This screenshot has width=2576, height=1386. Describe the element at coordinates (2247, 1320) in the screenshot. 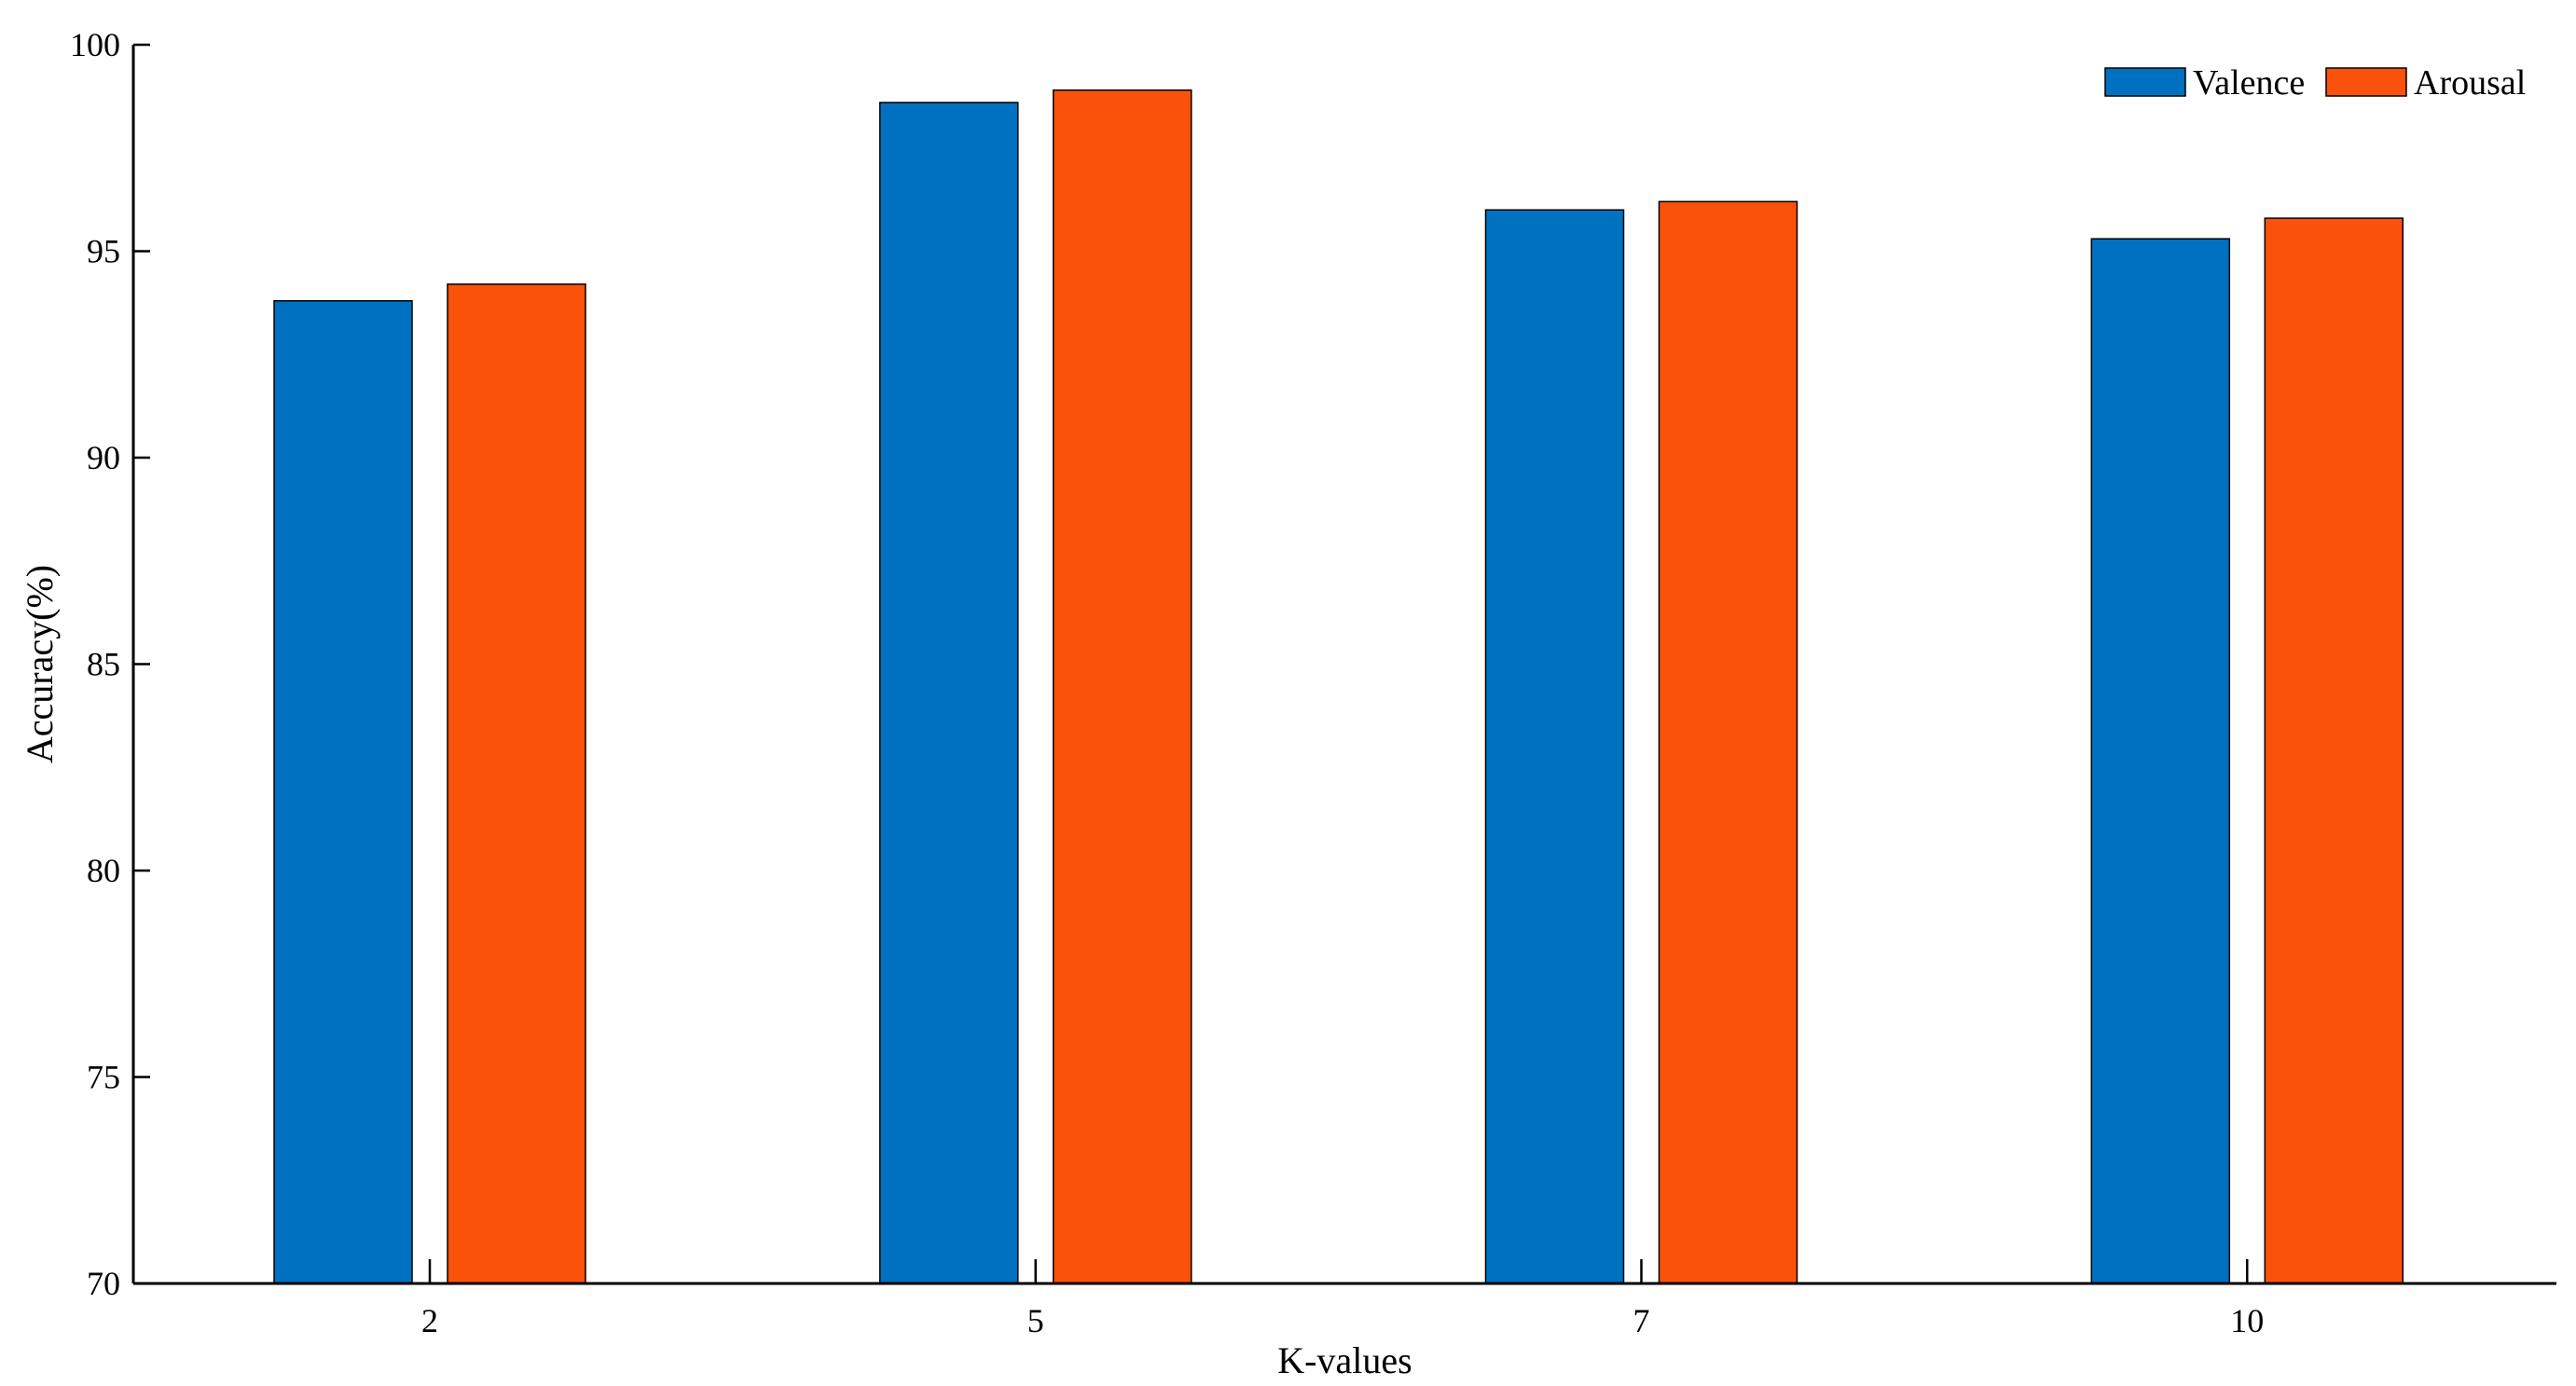

I see `x-tick-label-10: 10` at that location.